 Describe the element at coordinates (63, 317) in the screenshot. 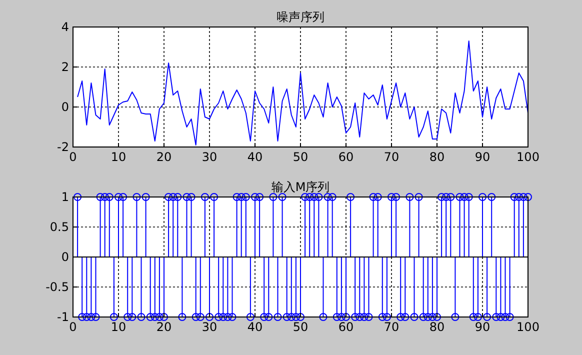

I see `y-tick-label: -1` at that location.